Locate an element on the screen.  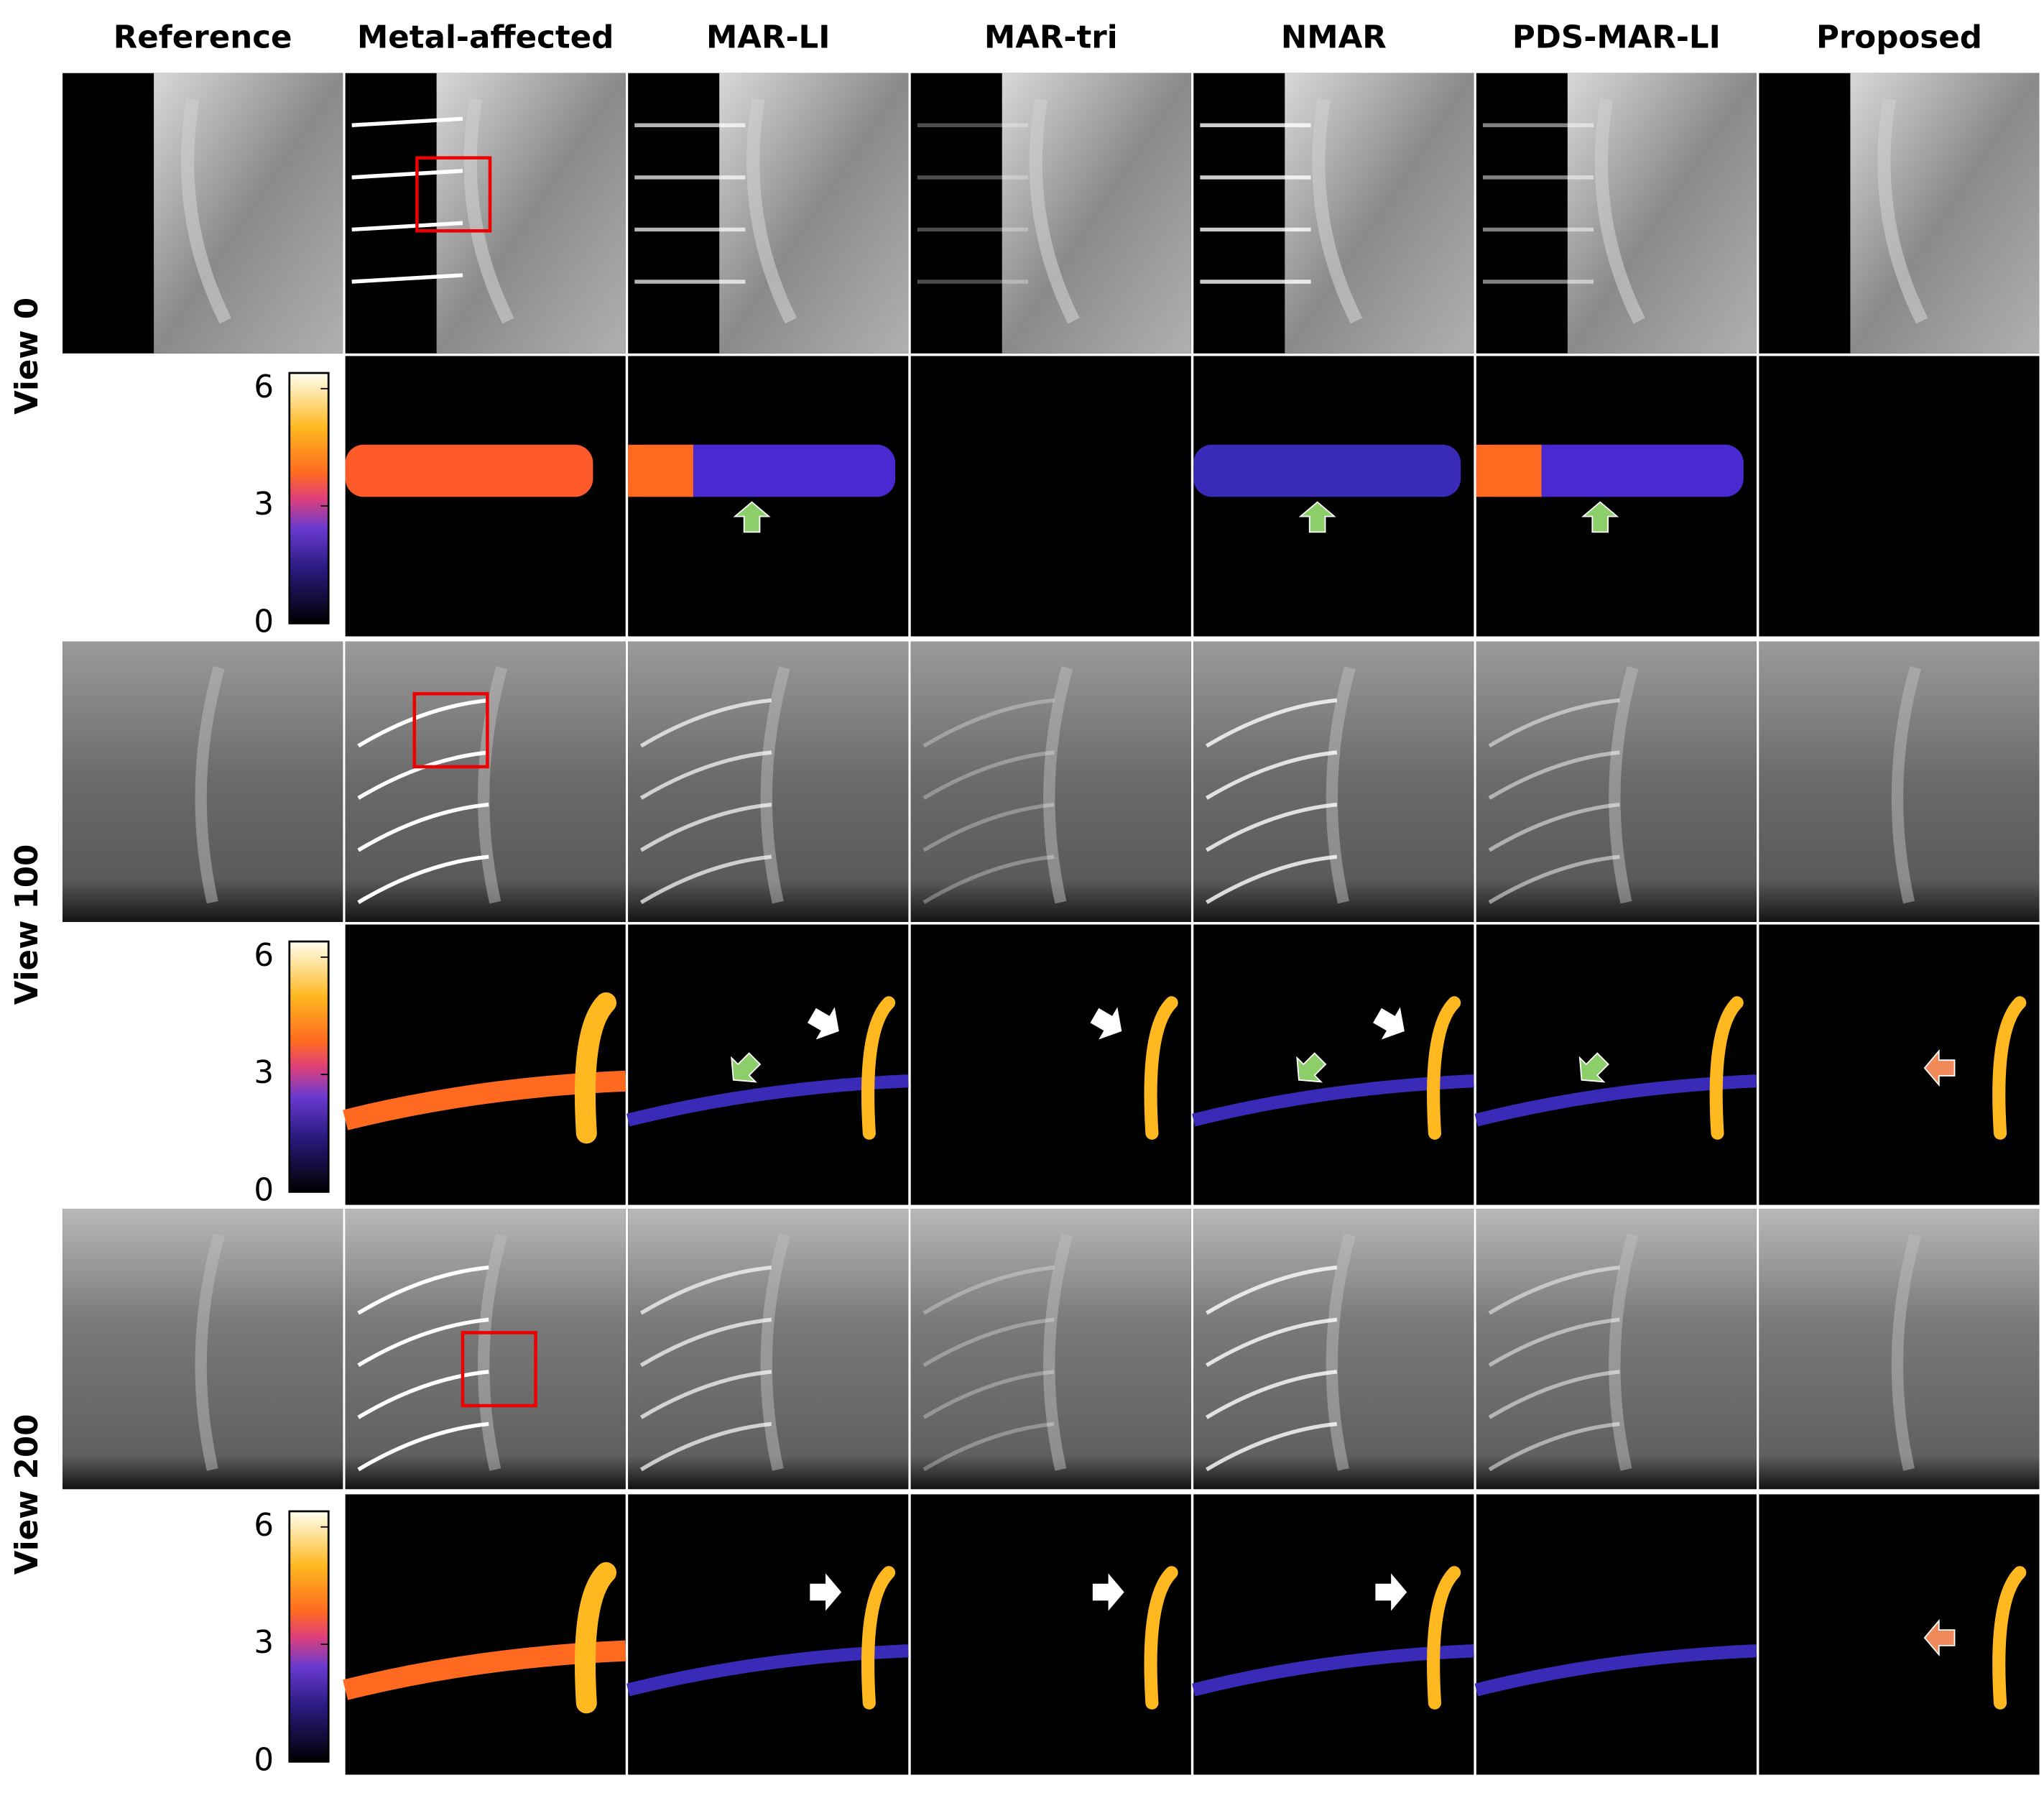
view-label: View 200 is located at coordinates (27, 1494).